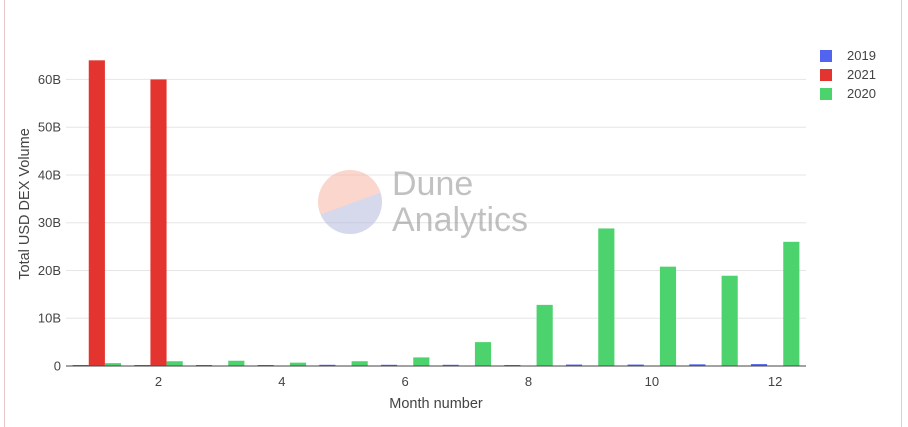  I want to click on x-tick-label: 12, so click(775, 381).